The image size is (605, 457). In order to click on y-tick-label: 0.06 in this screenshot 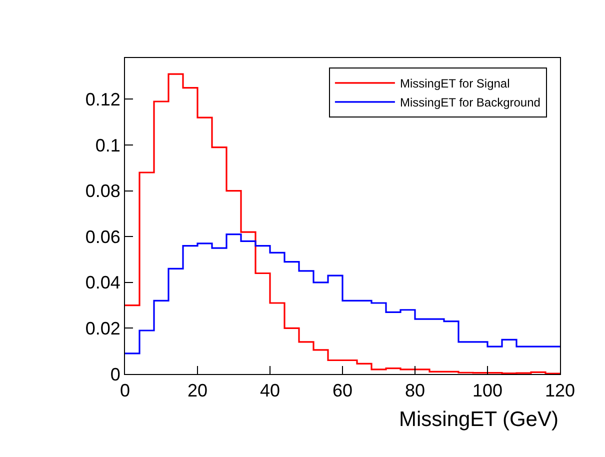, I will do `click(102, 236)`.